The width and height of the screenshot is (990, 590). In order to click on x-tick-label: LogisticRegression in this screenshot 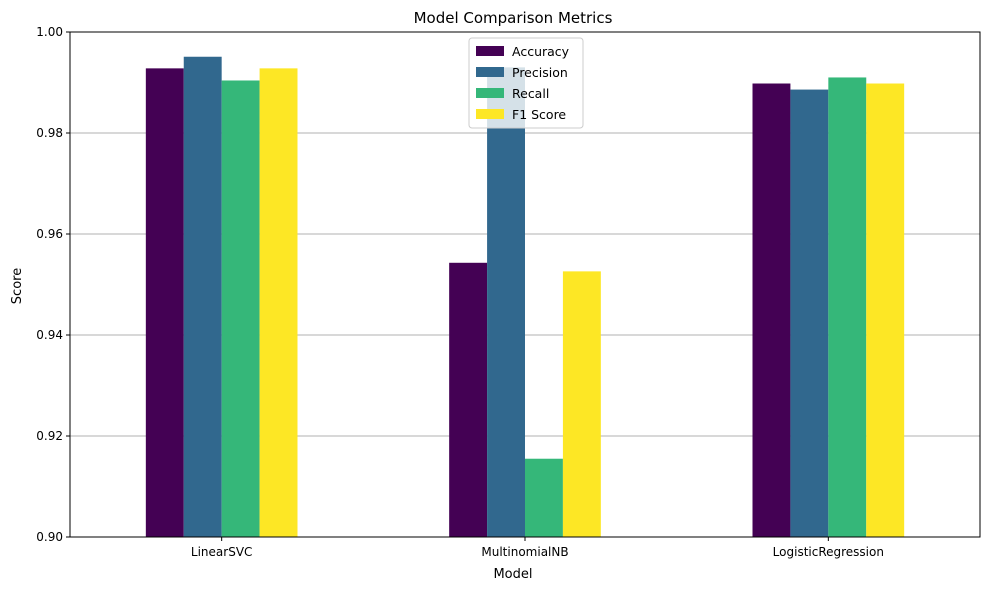, I will do `click(828, 552)`.